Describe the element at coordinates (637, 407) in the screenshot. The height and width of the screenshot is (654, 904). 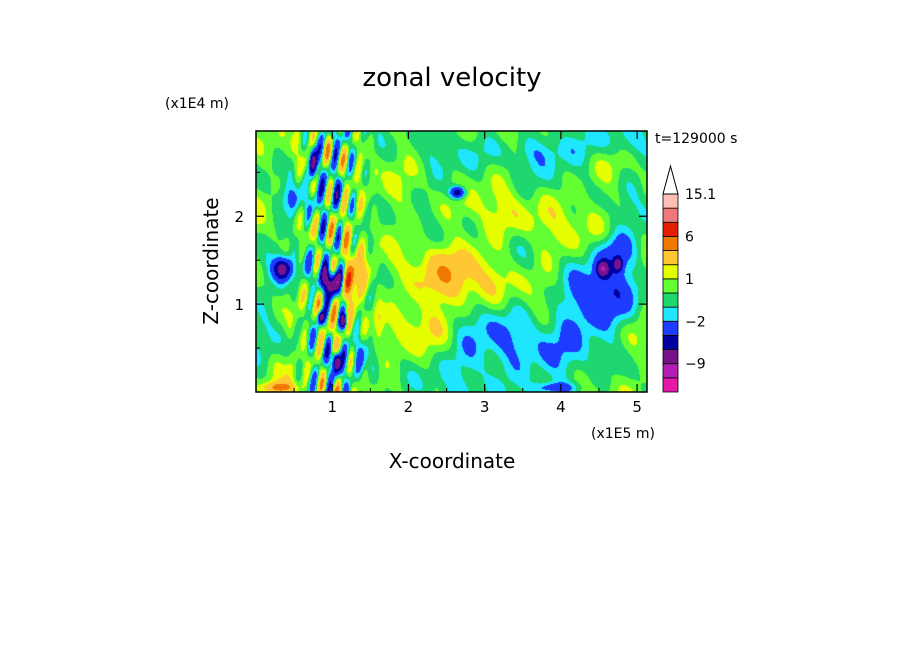
I see `x-tick-label: 5` at that location.